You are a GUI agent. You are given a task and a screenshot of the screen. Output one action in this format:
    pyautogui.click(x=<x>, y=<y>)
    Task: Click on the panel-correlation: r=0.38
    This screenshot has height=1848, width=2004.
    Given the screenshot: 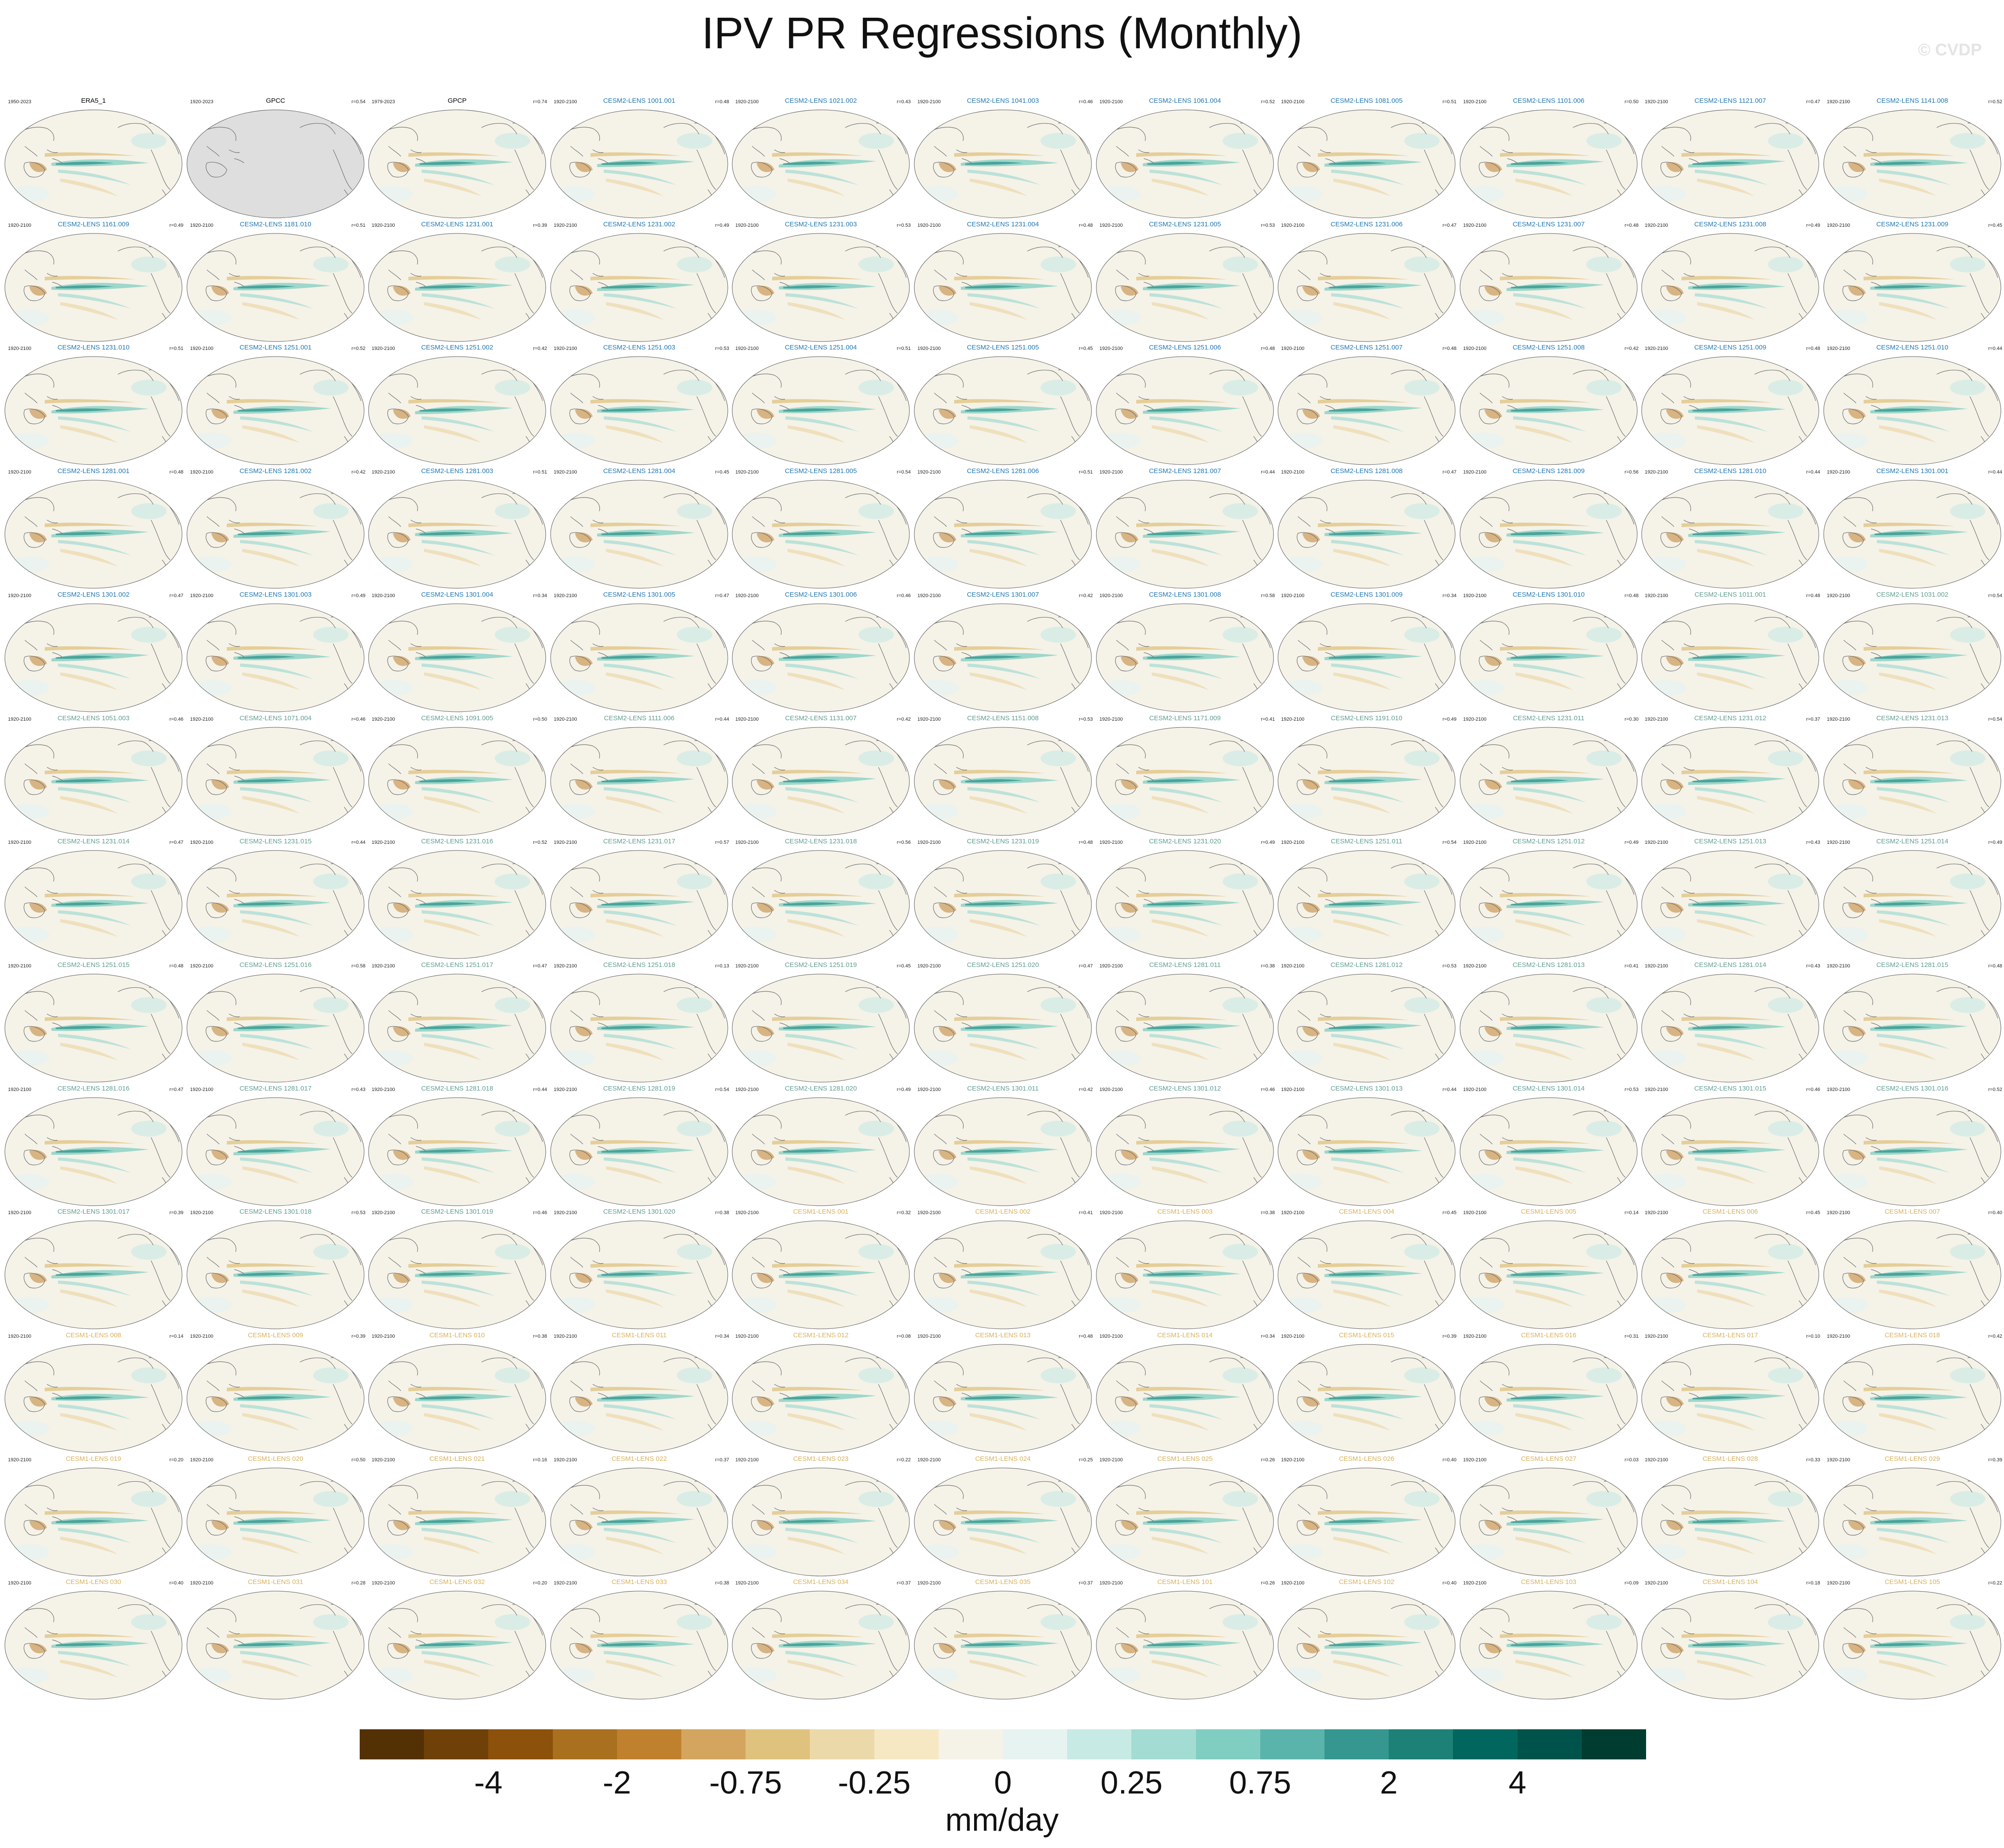 What is the action you would take?
    pyautogui.click(x=722, y=1213)
    